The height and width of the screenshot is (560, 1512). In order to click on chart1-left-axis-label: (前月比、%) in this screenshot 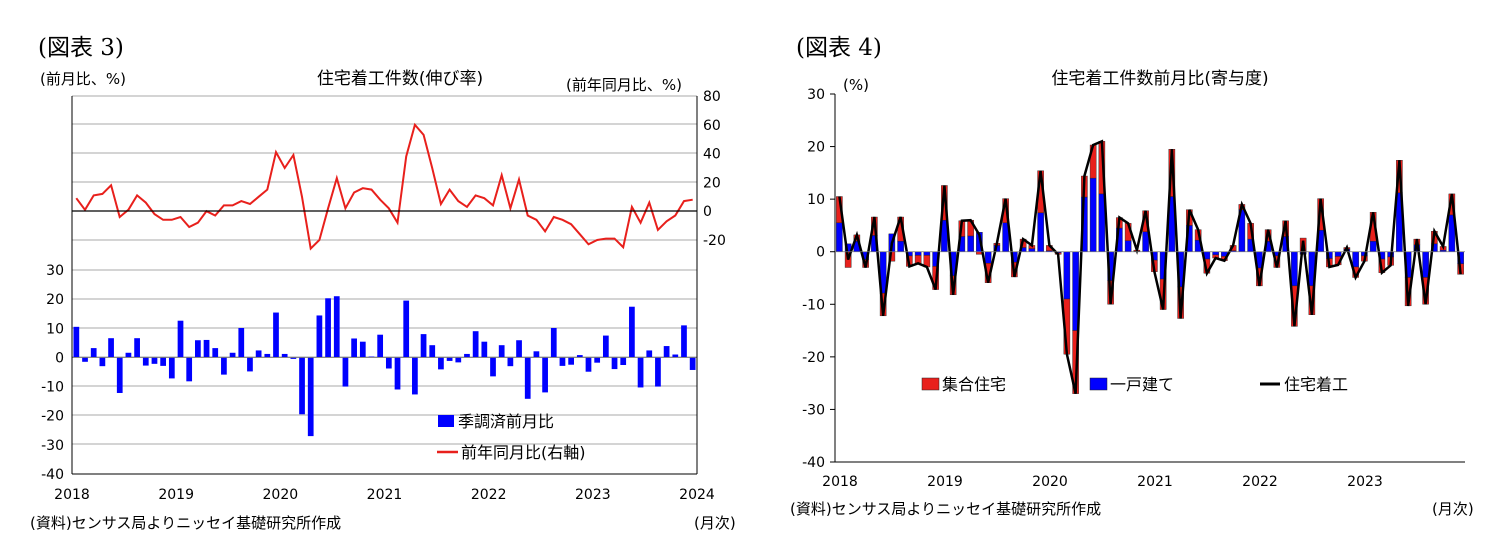, I will do `click(83, 79)`.